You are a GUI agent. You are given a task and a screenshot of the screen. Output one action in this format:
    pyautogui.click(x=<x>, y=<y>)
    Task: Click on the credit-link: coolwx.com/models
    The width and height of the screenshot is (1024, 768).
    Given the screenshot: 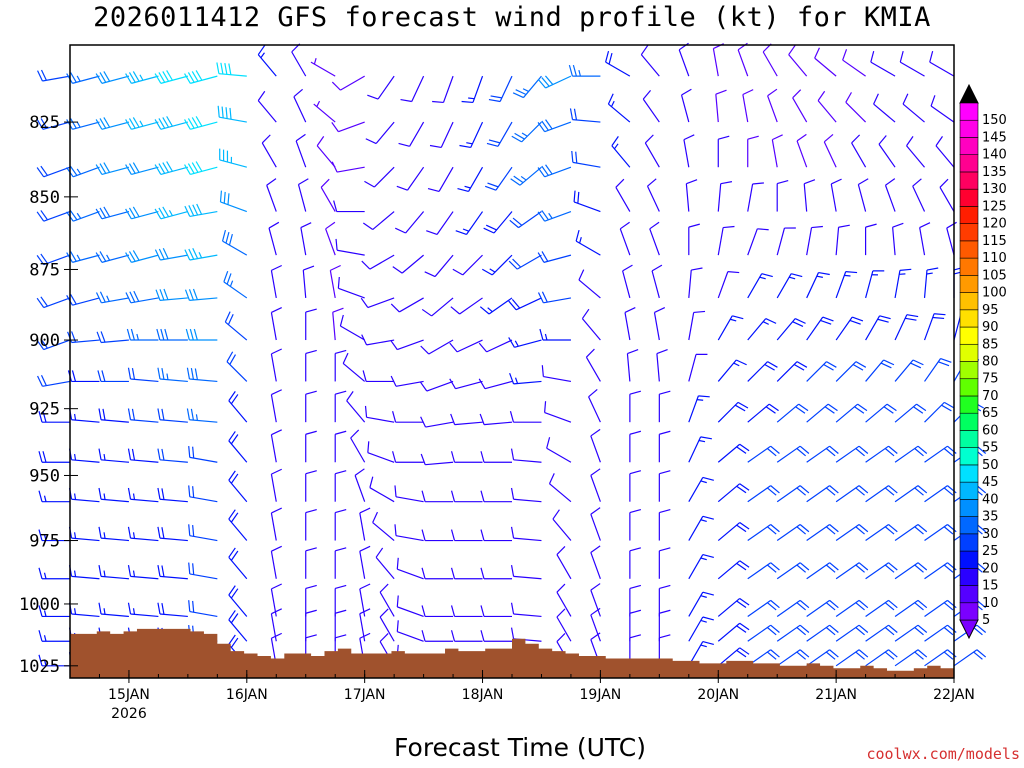 What is the action you would take?
    pyautogui.click(x=943, y=754)
    